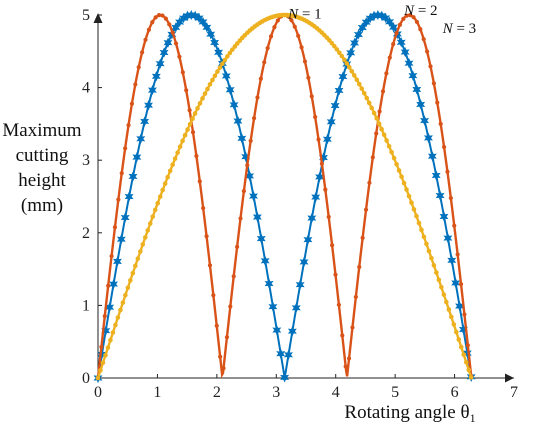 This screenshot has height=434, width=550. Describe the element at coordinates (41, 130) in the screenshot. I see `y-axis-title-line-1: Maximum` at that location.